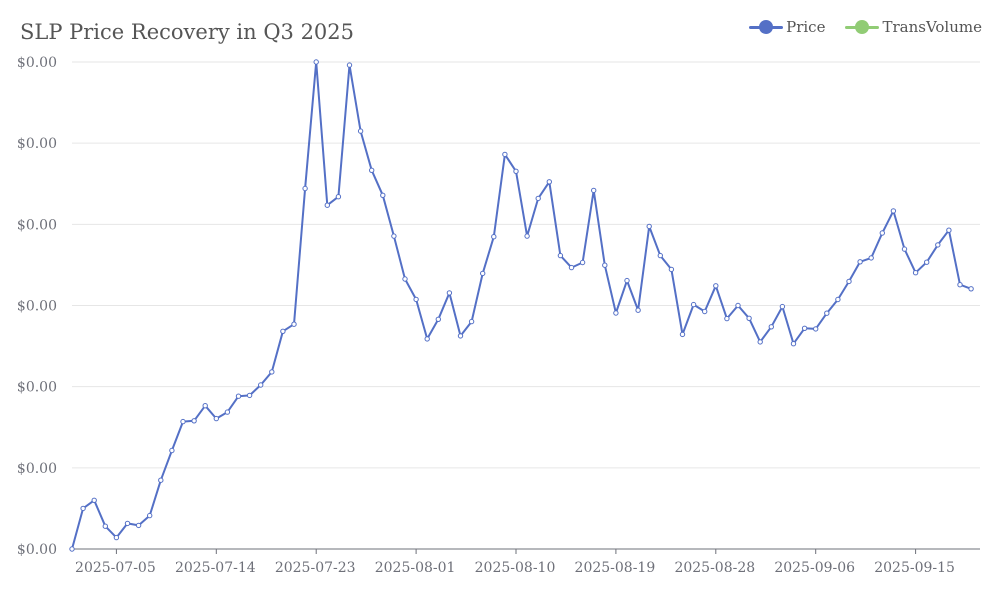 Image resolution: width=1000 pixels, height=600 pixels. What do you see at coordinates (766, 27) in the screenshot?
I see `legend-swatch-price` at bounding box center [766, 27].